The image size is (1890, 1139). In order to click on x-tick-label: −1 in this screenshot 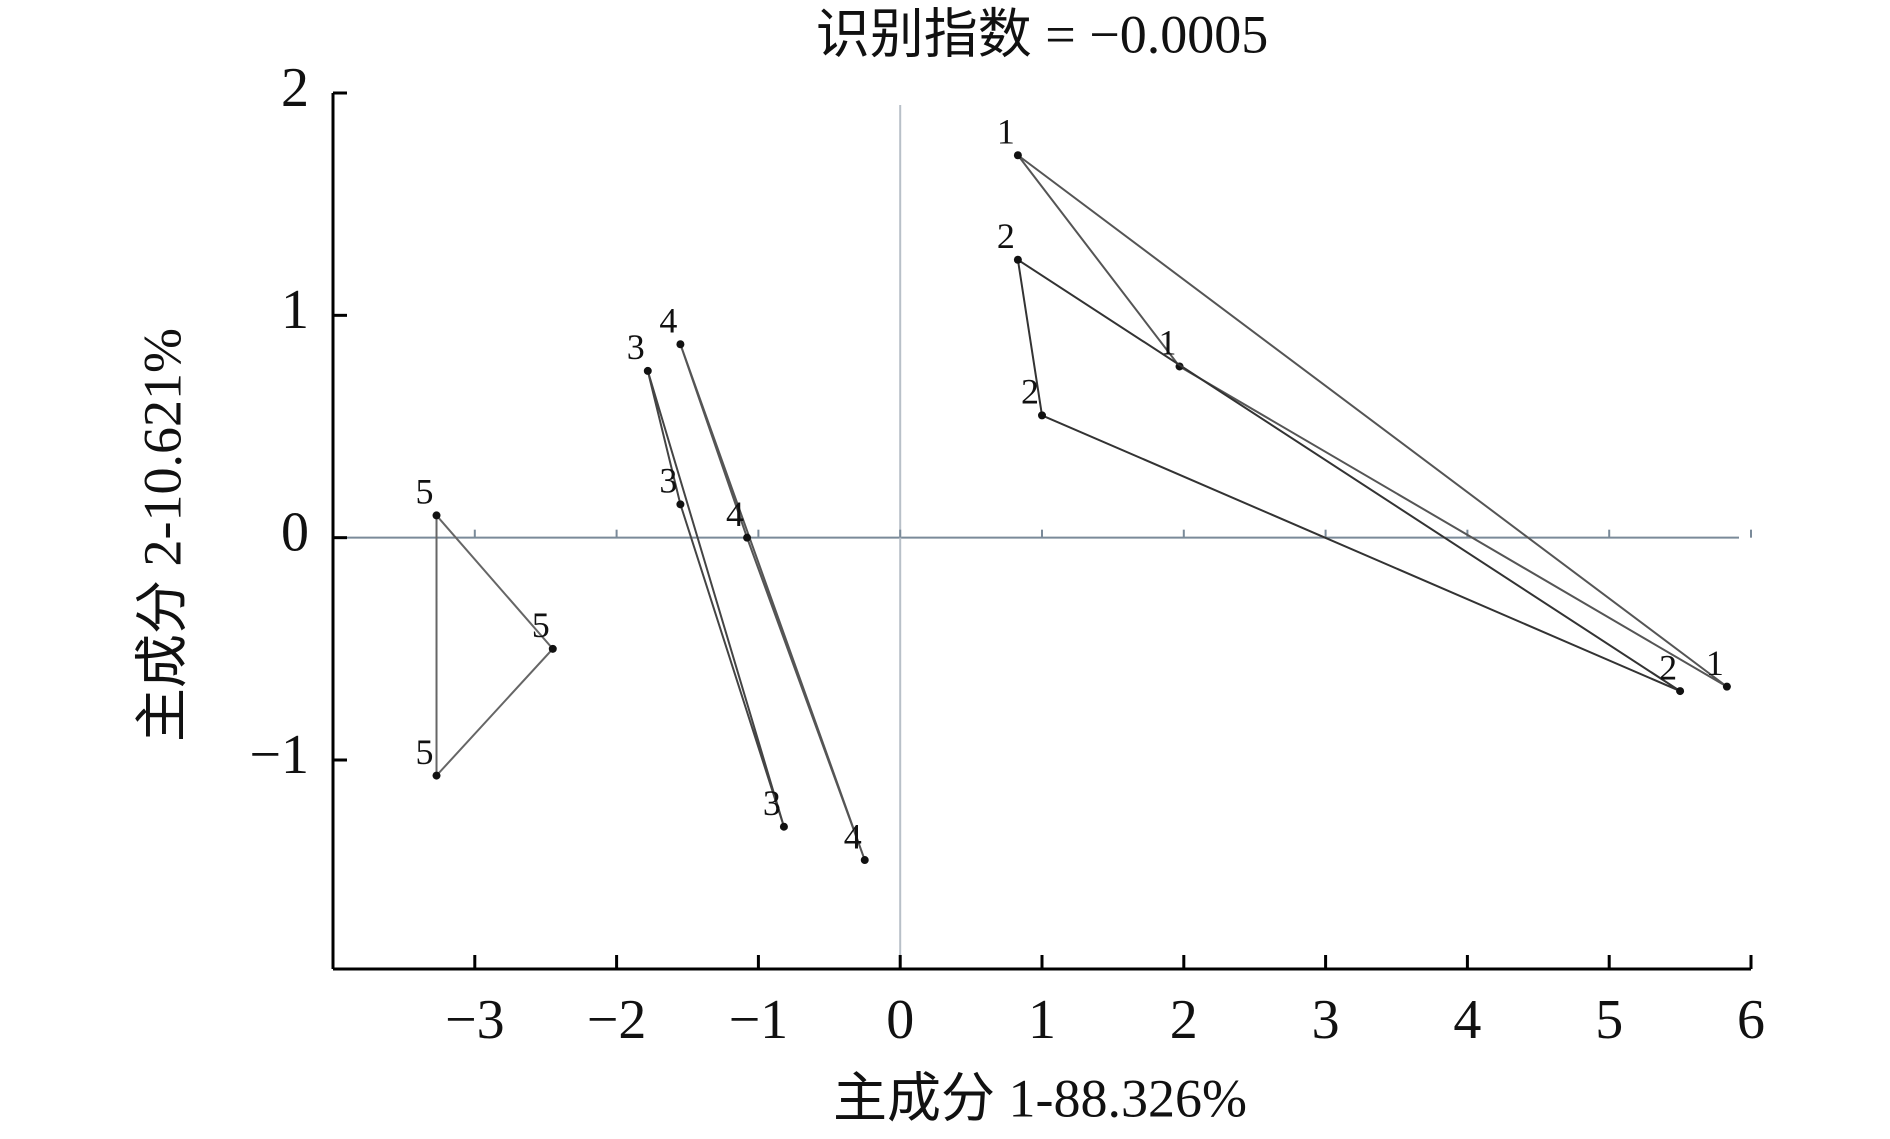, I will do `click(759, 1020)`.